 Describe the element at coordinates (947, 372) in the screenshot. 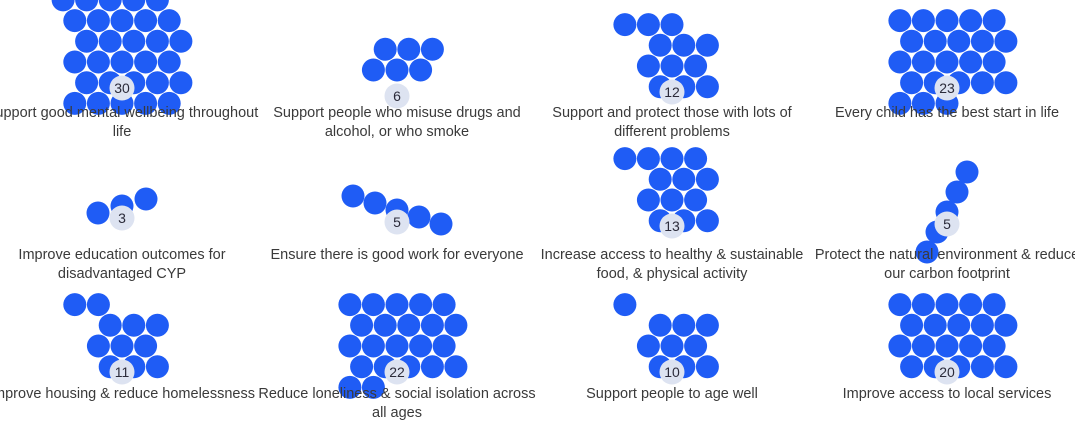

I see `count-label: 20` at that location.